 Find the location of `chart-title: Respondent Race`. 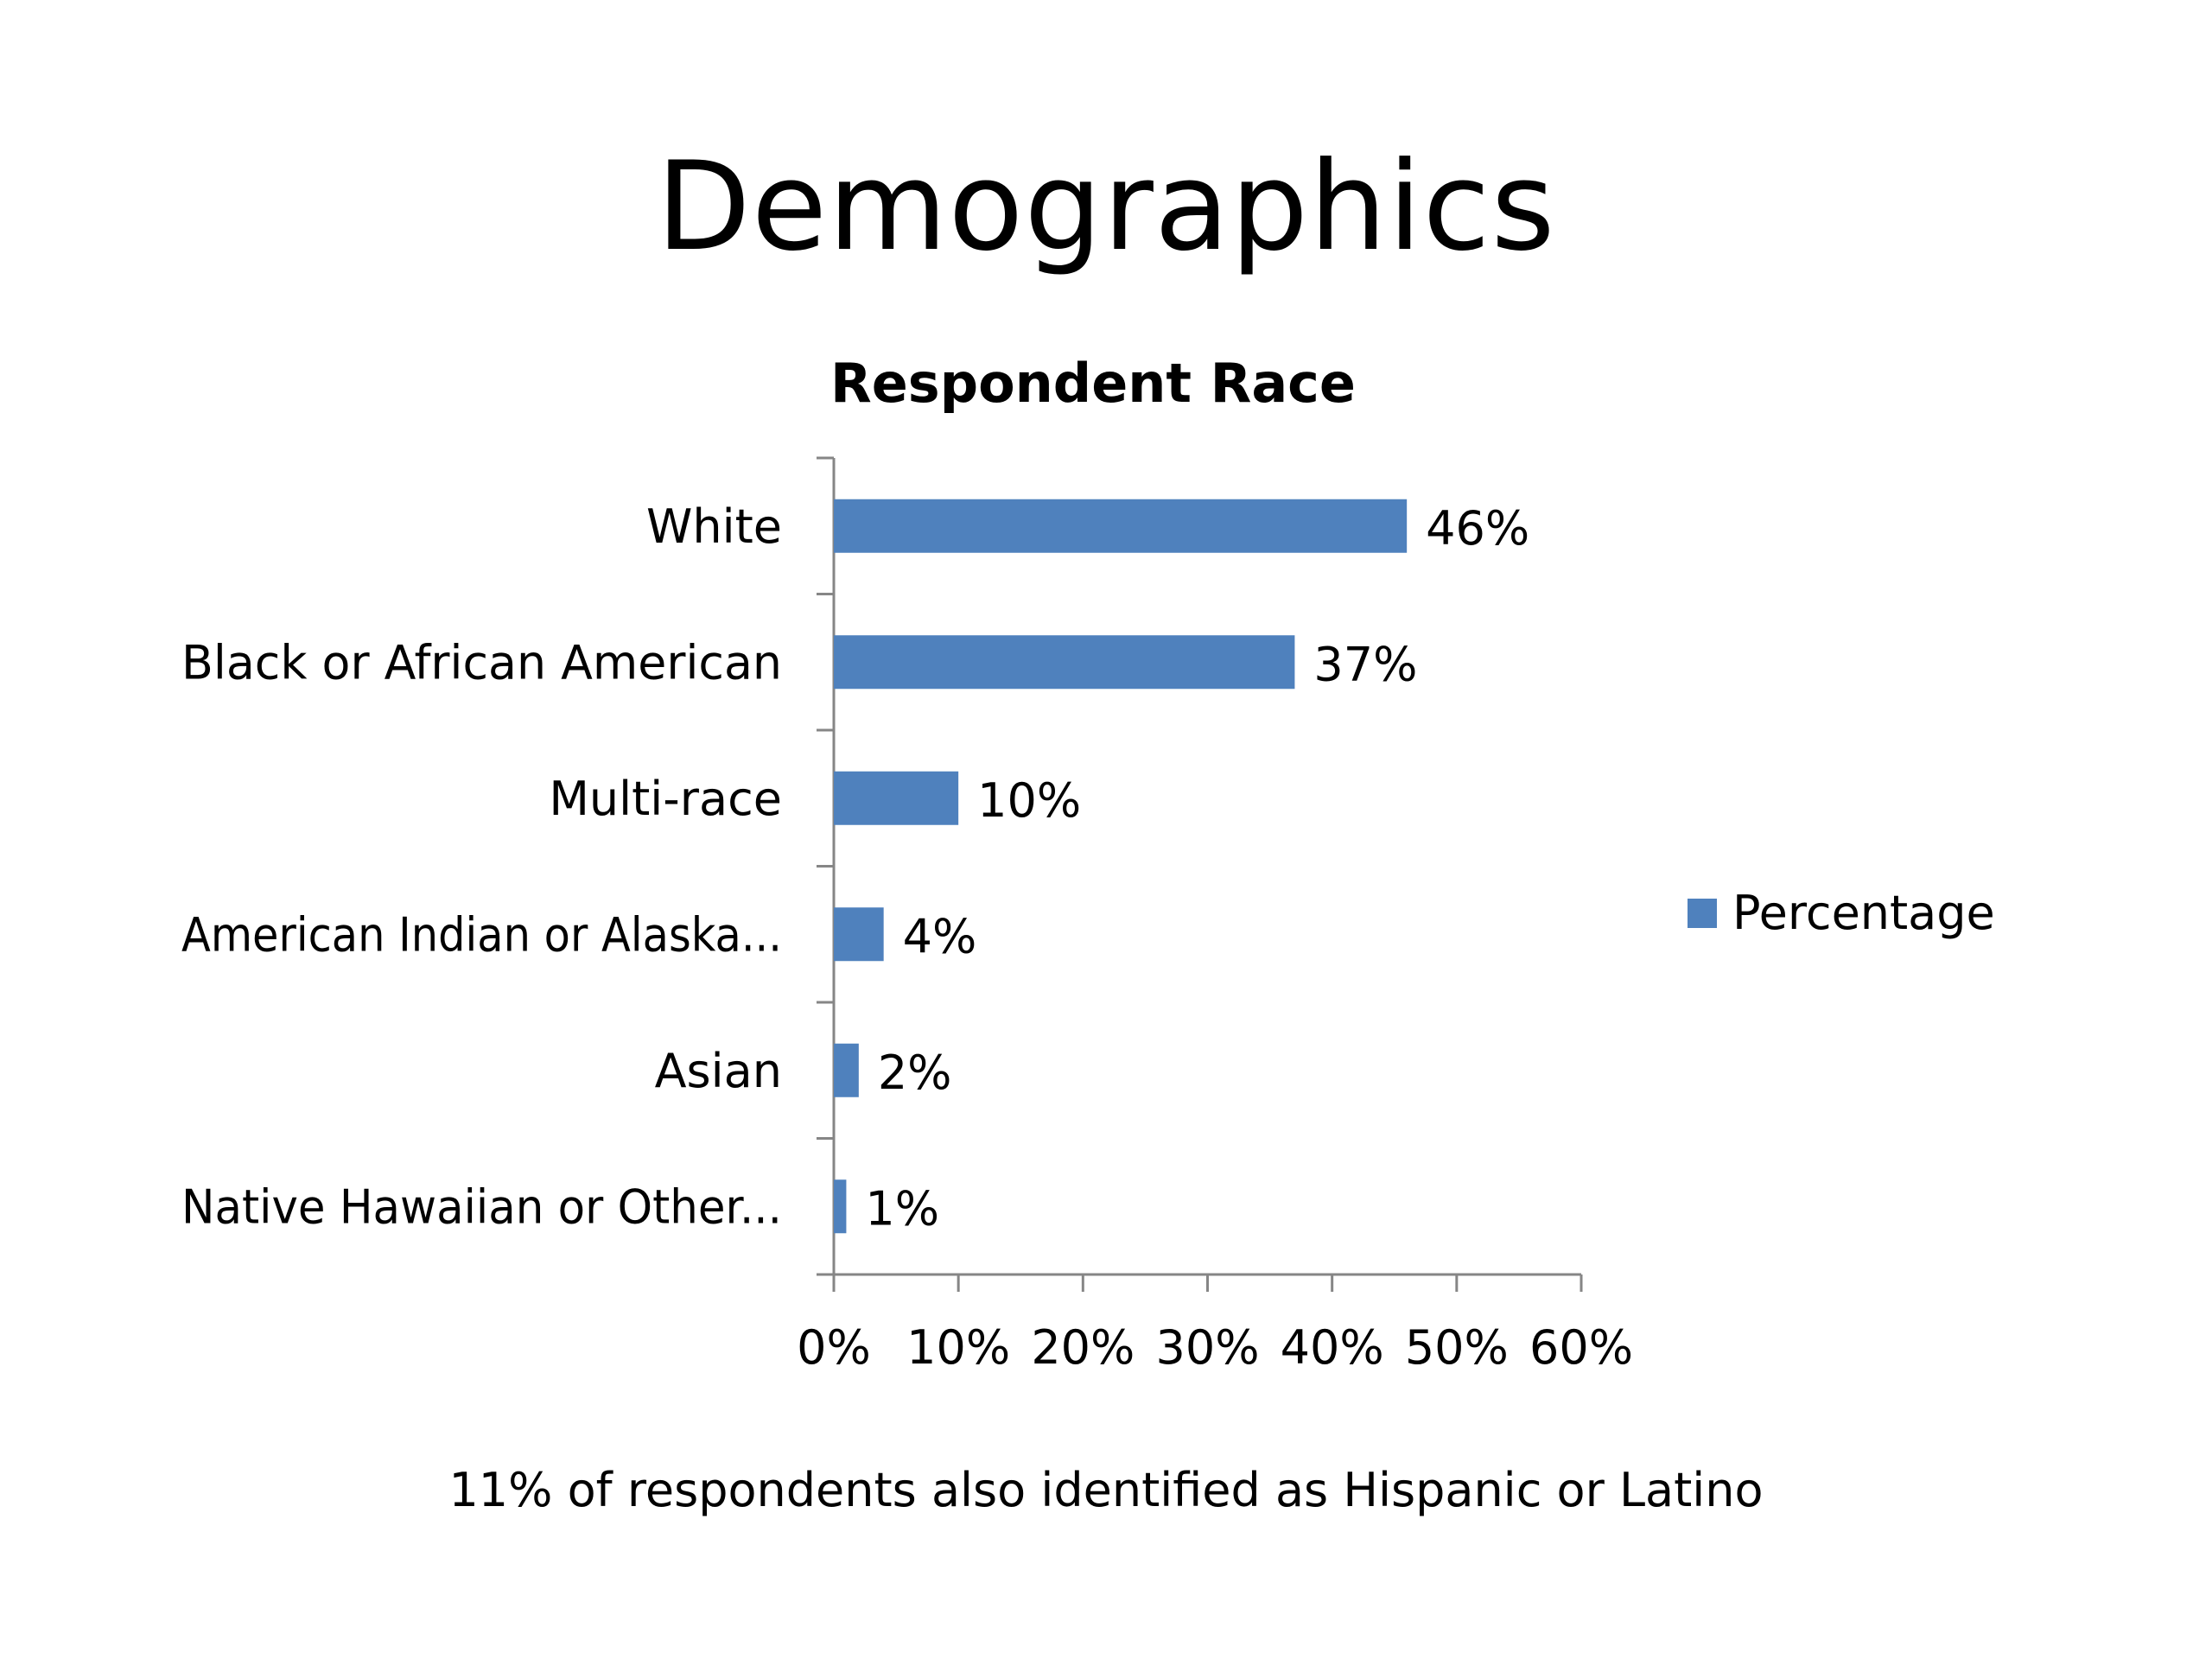

chart-title: Respondent Race is located at coordinates (1093, 383).